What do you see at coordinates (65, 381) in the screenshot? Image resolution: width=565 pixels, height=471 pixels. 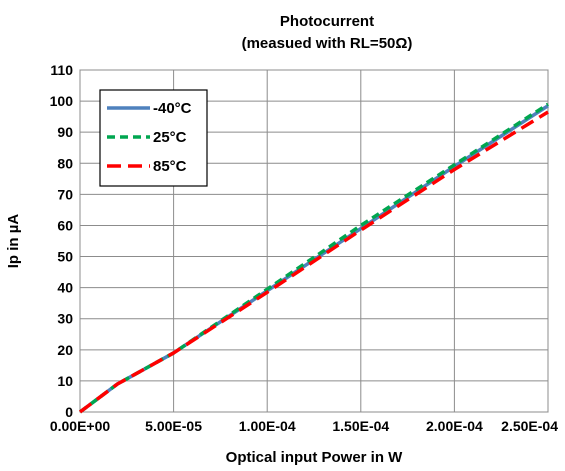 I see `y-tick-label: 10` at bounding box center [65, 381].